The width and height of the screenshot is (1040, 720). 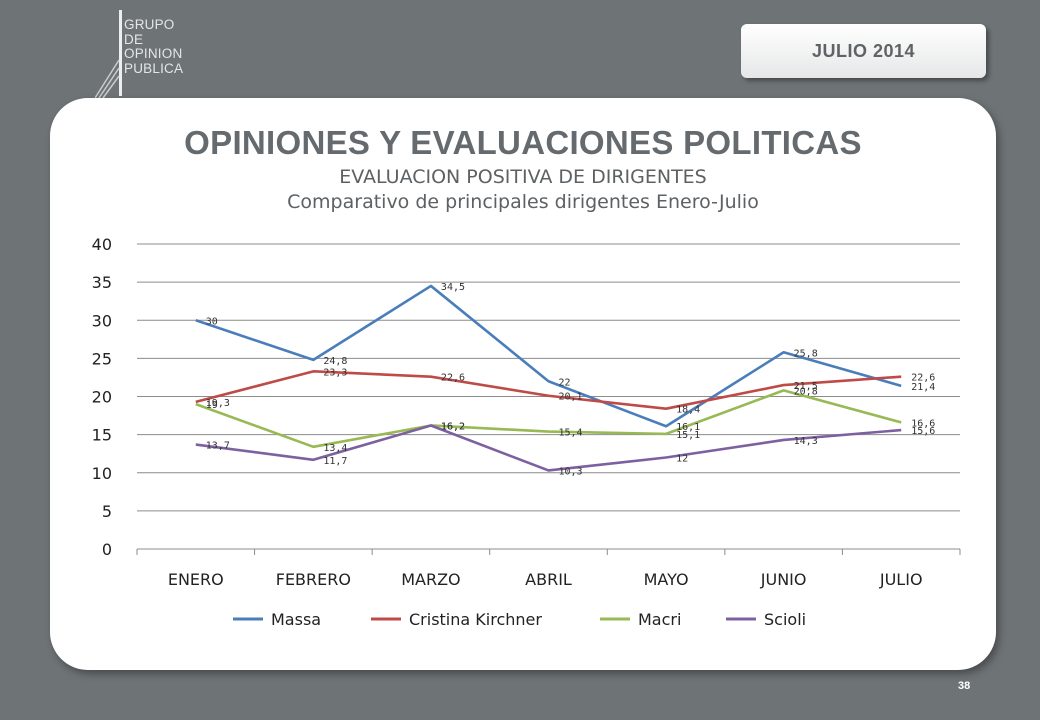 I want to click on y-tick-label: 40, so click(x=102, y=244).